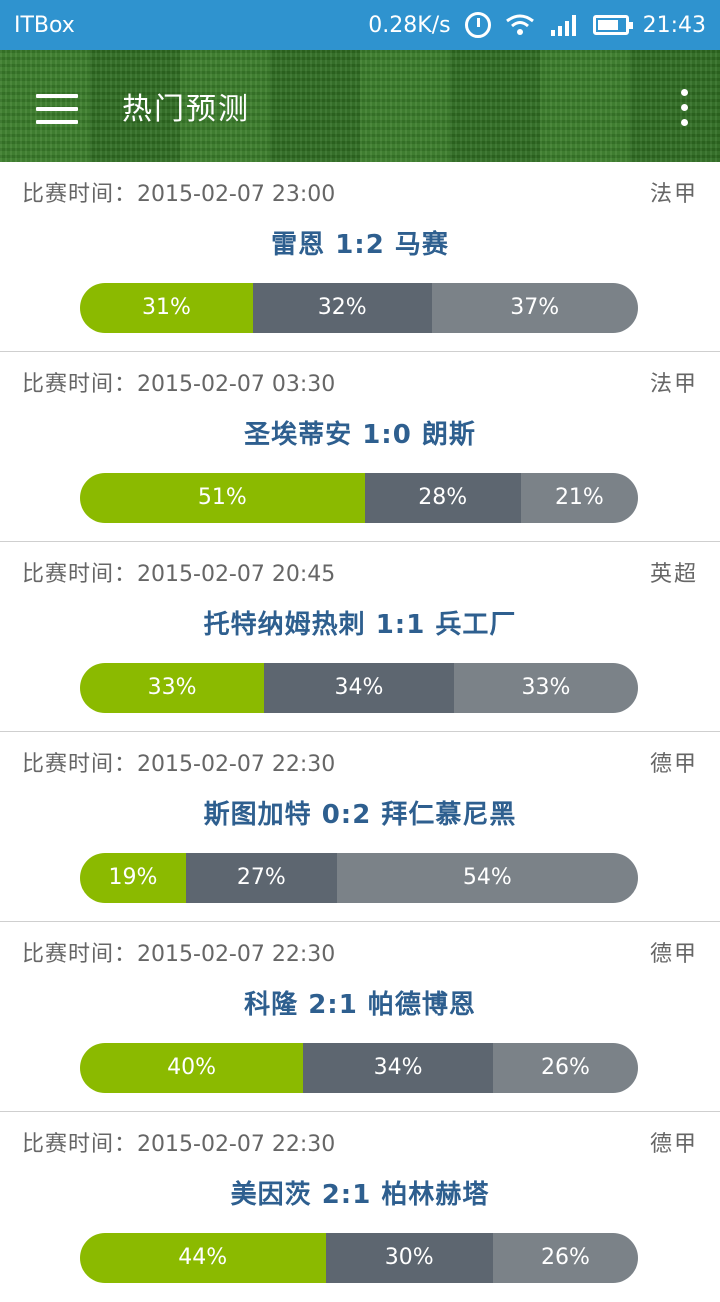 This screenshot has height=1302, width=720. I want to click on page-title: 热门预测, so click(186, 109).